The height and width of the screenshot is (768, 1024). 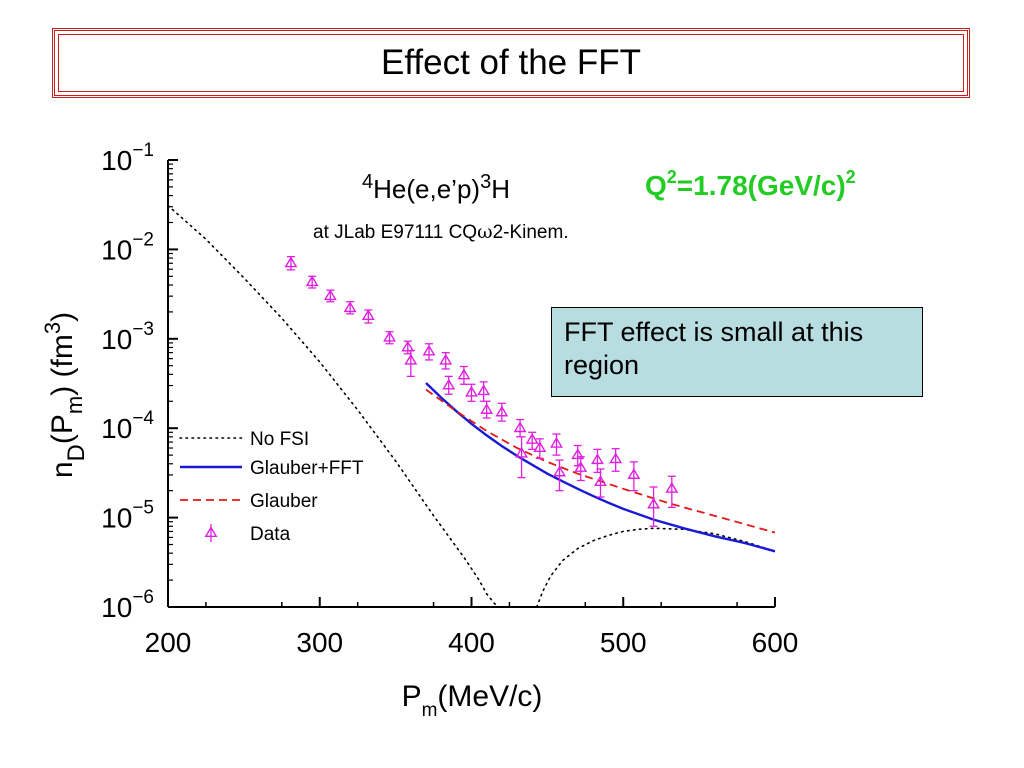 What do you see at coordinates (714, 348) in the screenshot?
I see `callout-text: FFT effect is small at this region` at bounding box center [714, 348].